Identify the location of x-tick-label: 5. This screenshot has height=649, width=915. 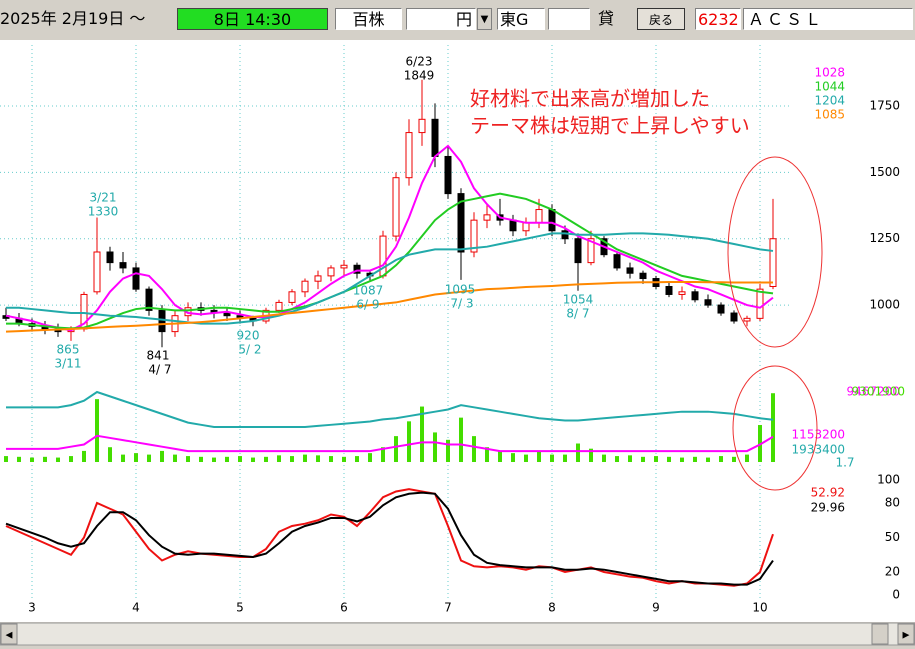
(240, 608).